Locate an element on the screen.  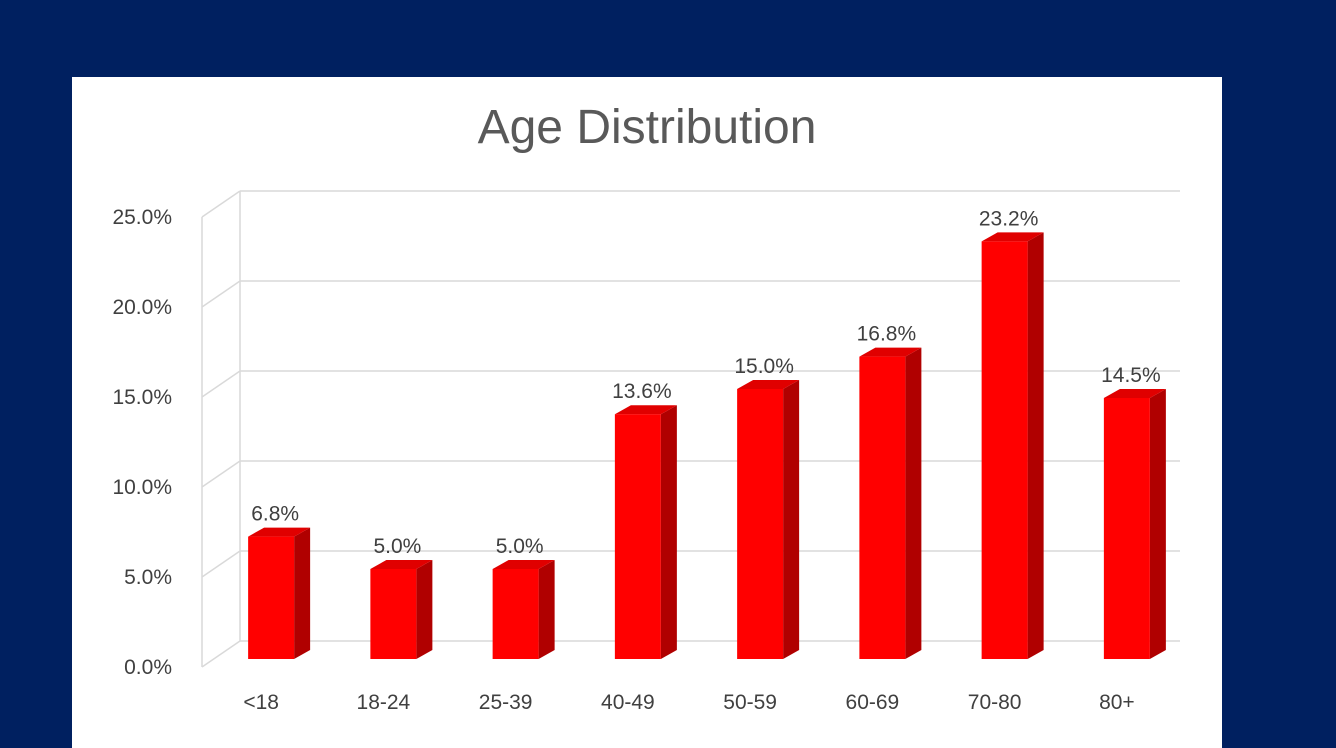
y-tick-label: 20.0% is located at coordinates (142, 307).